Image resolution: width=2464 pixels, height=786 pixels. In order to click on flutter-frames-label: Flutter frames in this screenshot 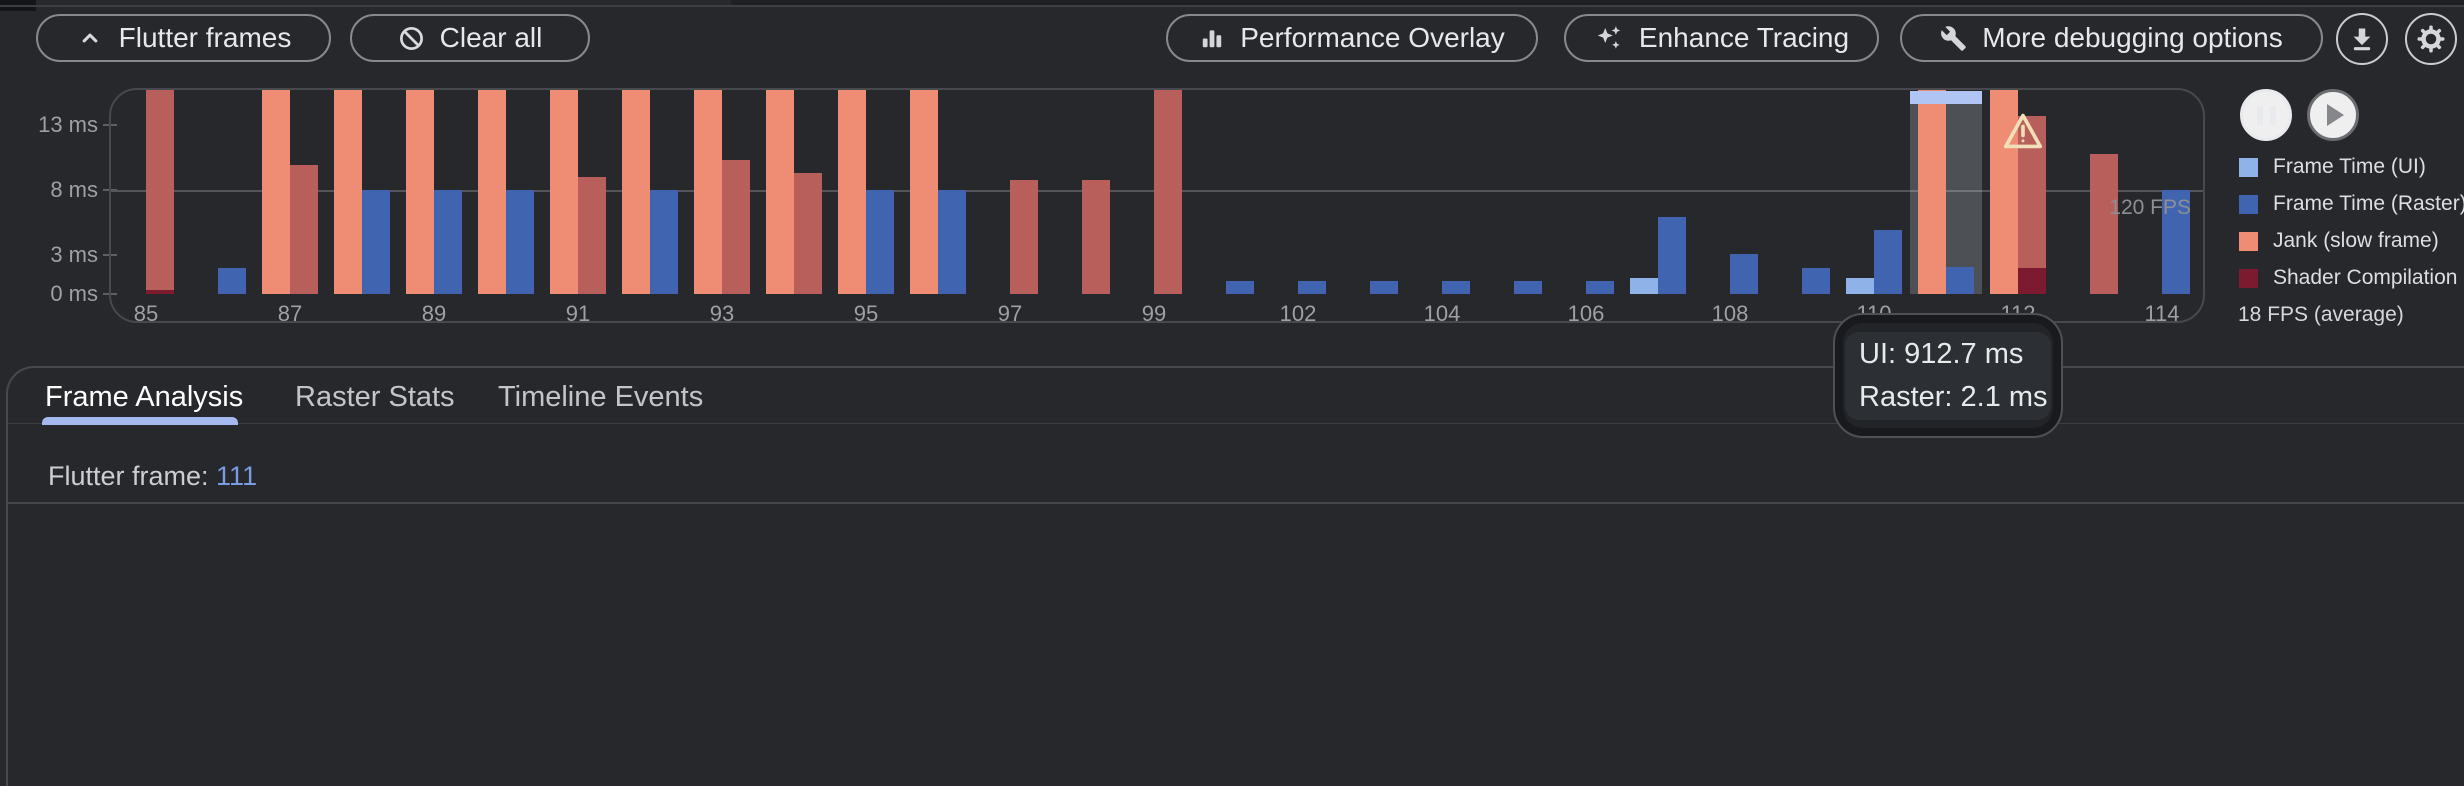, I will do `click(205, 37)`.